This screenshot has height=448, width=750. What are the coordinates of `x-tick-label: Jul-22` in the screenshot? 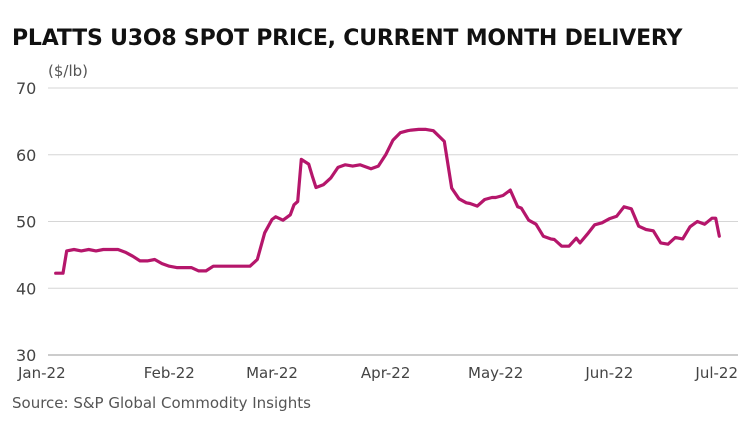 It's located at (716, 373).